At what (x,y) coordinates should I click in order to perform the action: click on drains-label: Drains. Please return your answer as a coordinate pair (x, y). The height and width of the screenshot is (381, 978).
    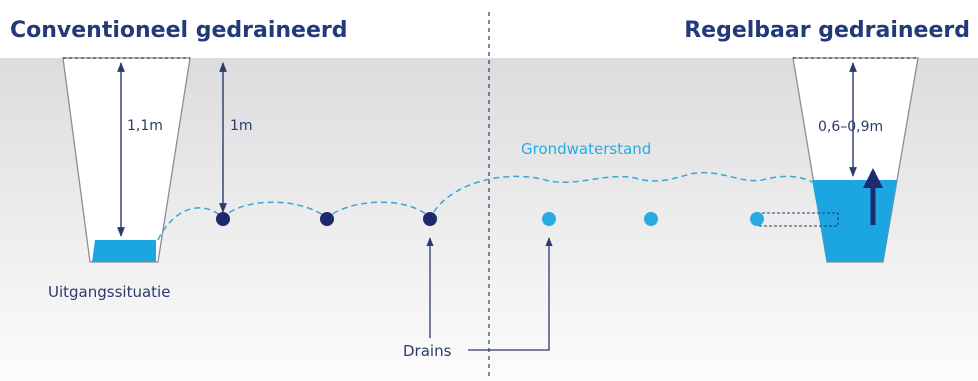
    Looking at the image, I should click on (427, 351).